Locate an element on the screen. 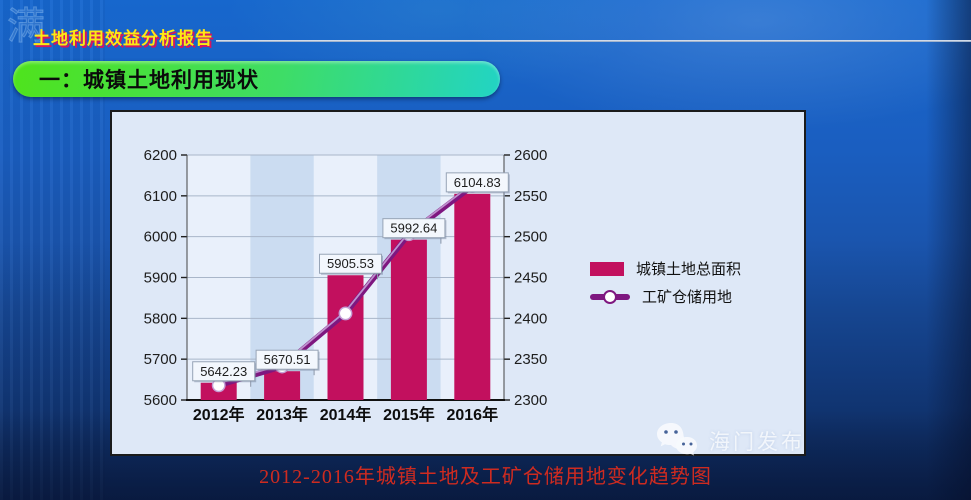 This screenshot has height=500, width=971. report-title: 土地利用效益分析报告 is located at coordinates (123, 38).